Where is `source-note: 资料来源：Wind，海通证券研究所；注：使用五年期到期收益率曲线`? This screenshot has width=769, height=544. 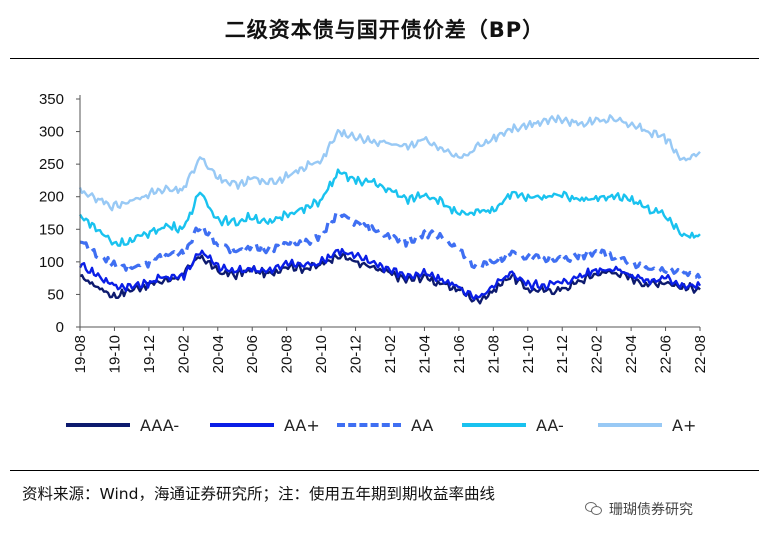
source-note: 资料来源：Wind，海通证券研究所；注：使用五年期到期收益率曲线 is located at coordinates (258, 494).